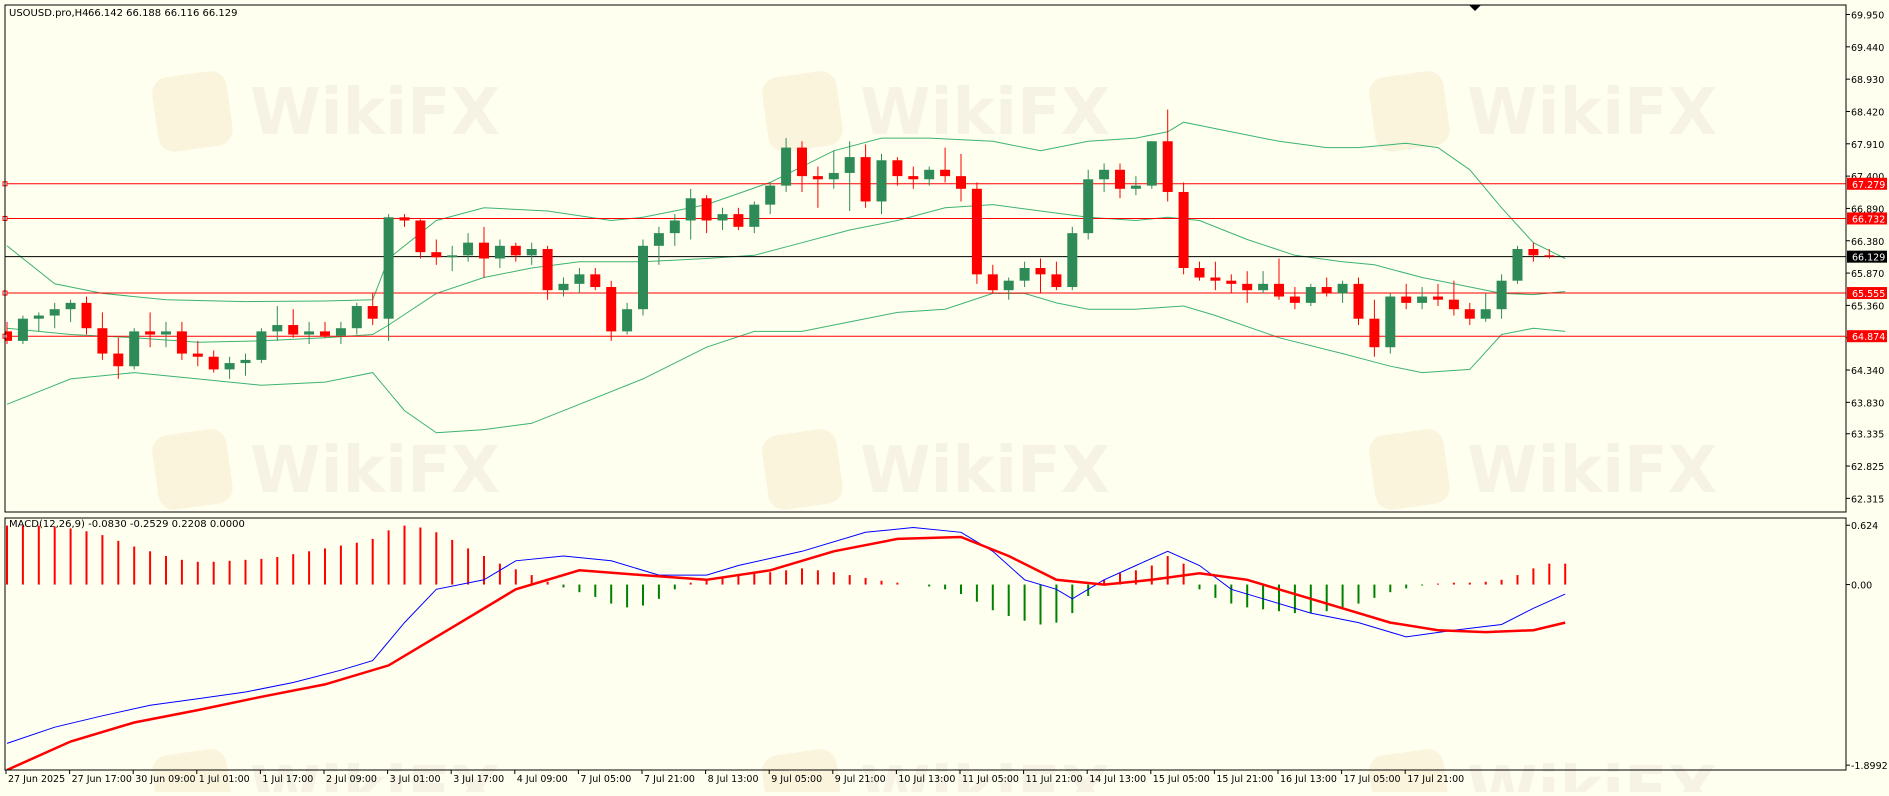 The height and width of the screenshot is (796, 1889). I want to click on time-tick-label: 4 Jul 09:00, so click(542, 779).